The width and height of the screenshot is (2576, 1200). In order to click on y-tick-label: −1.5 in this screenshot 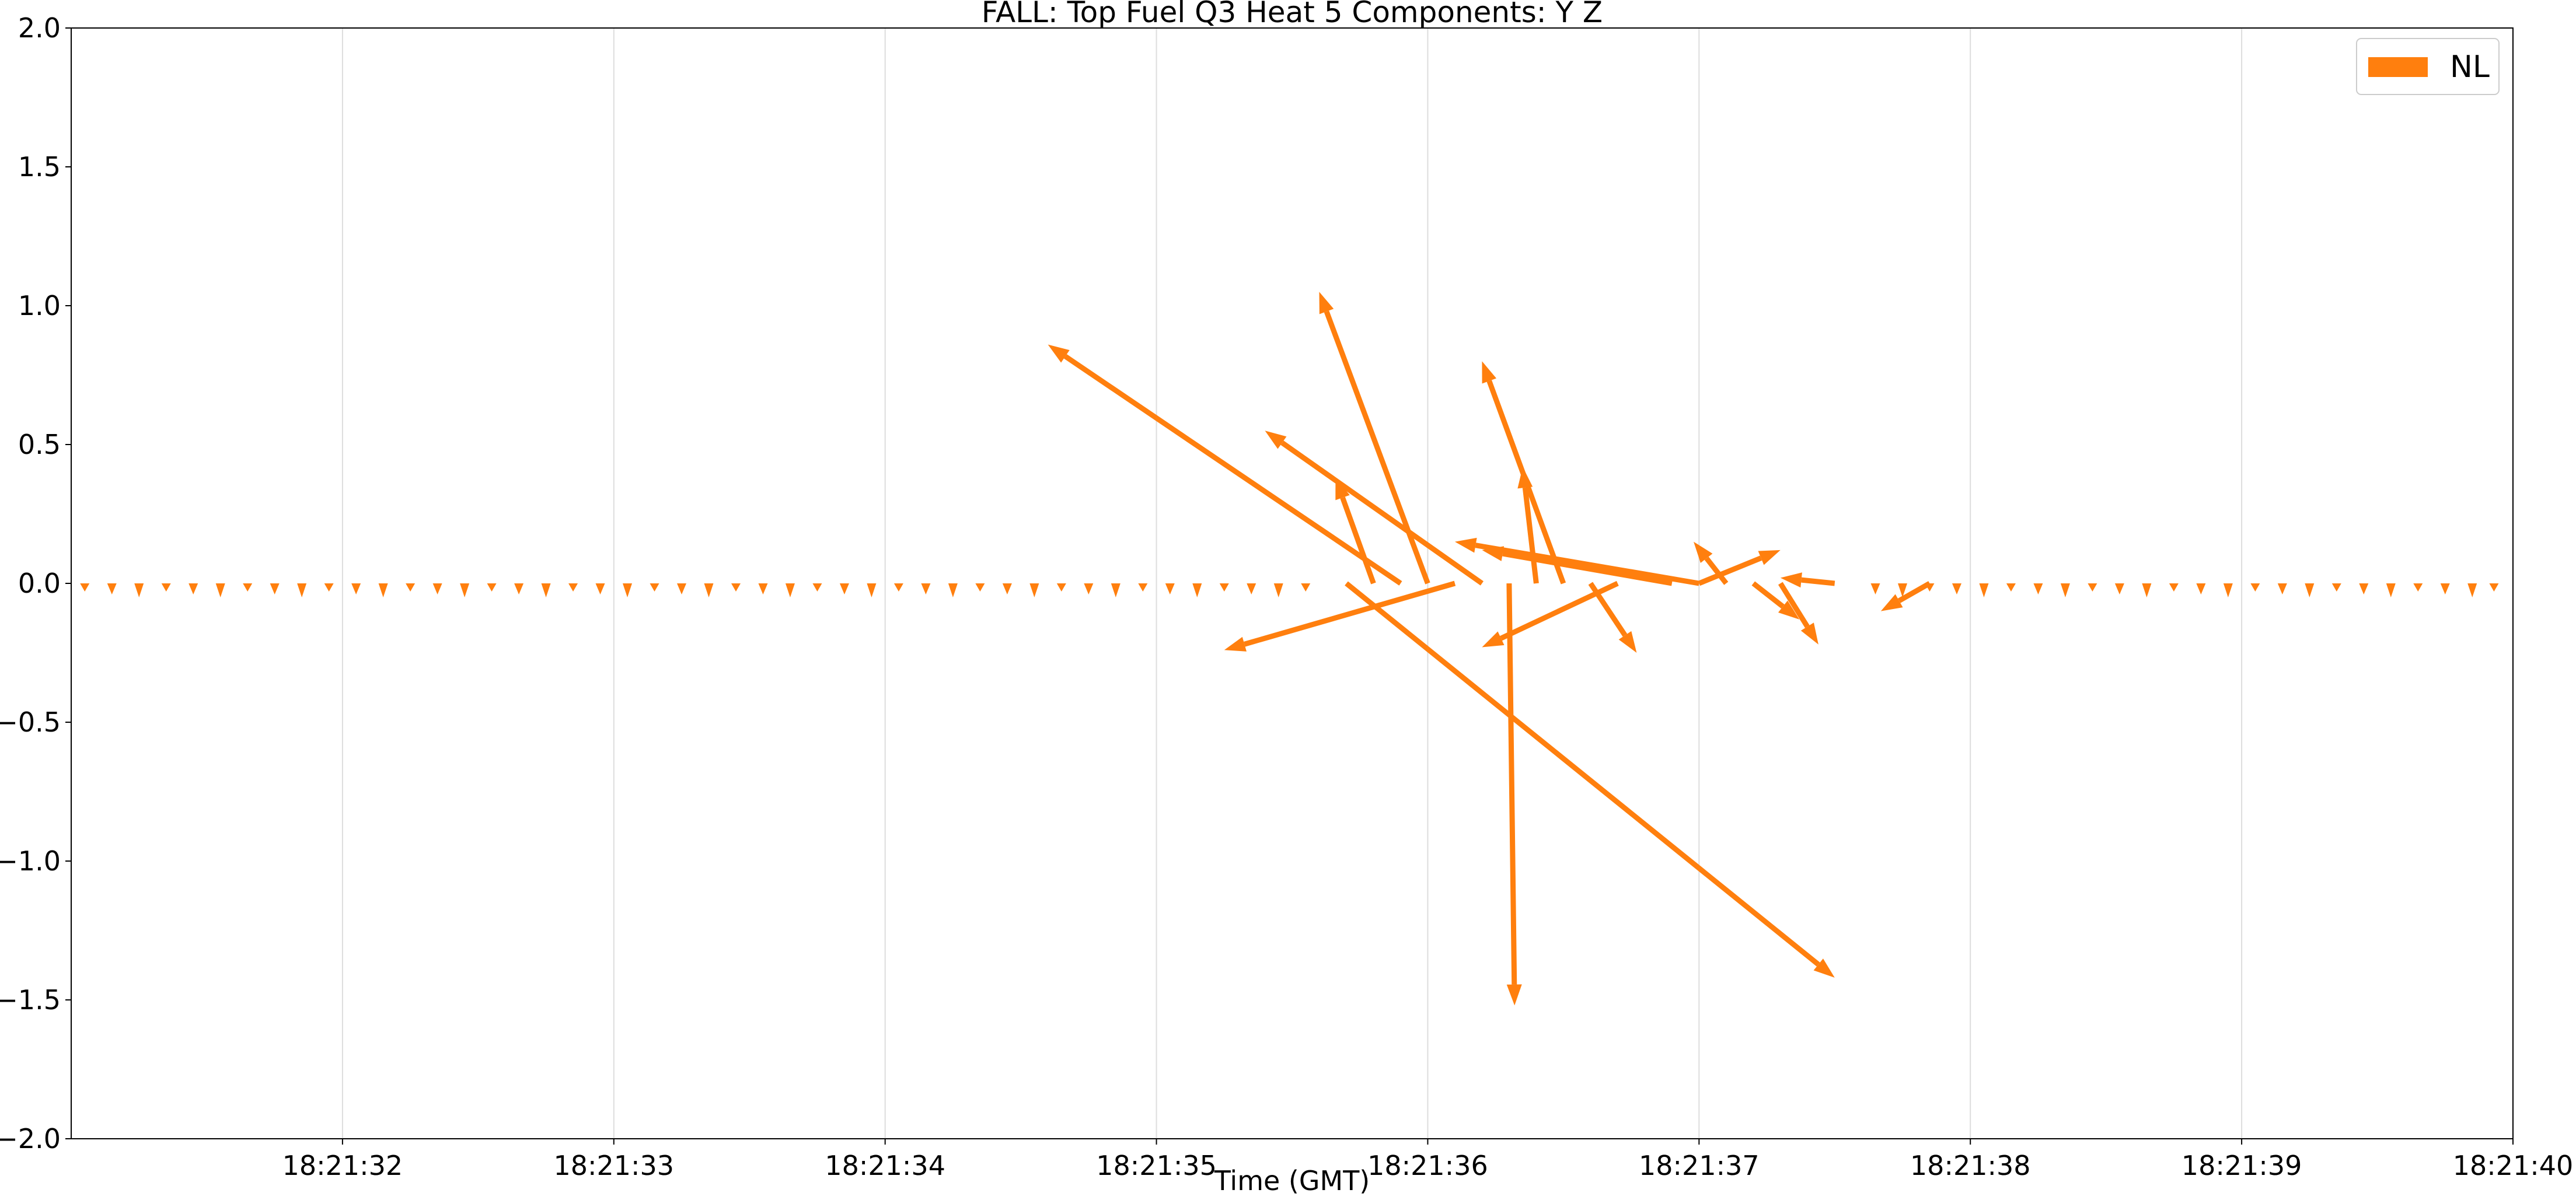, I will do `click(30, 1000)`.